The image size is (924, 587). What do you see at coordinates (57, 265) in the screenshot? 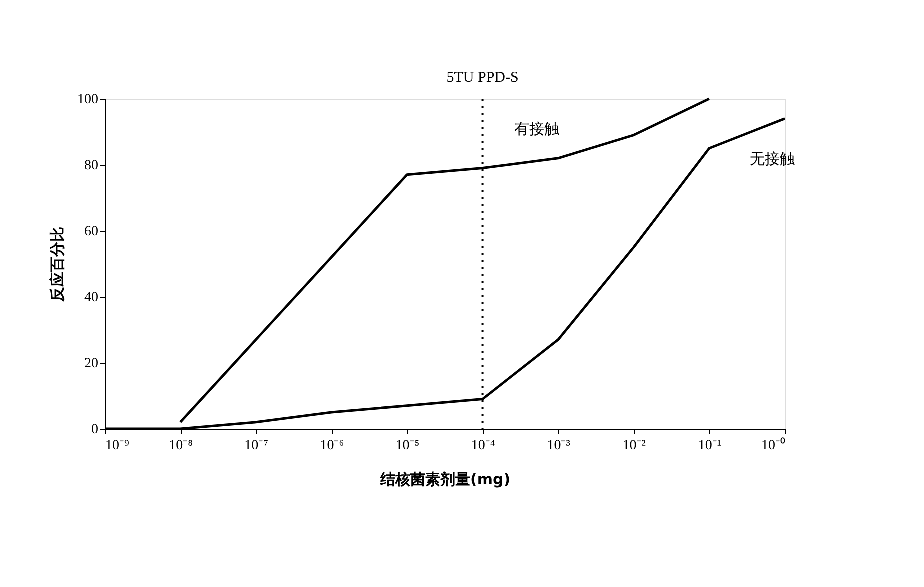
I see `y-axis-title: 反应百分比` at bounding box center [57, 265].